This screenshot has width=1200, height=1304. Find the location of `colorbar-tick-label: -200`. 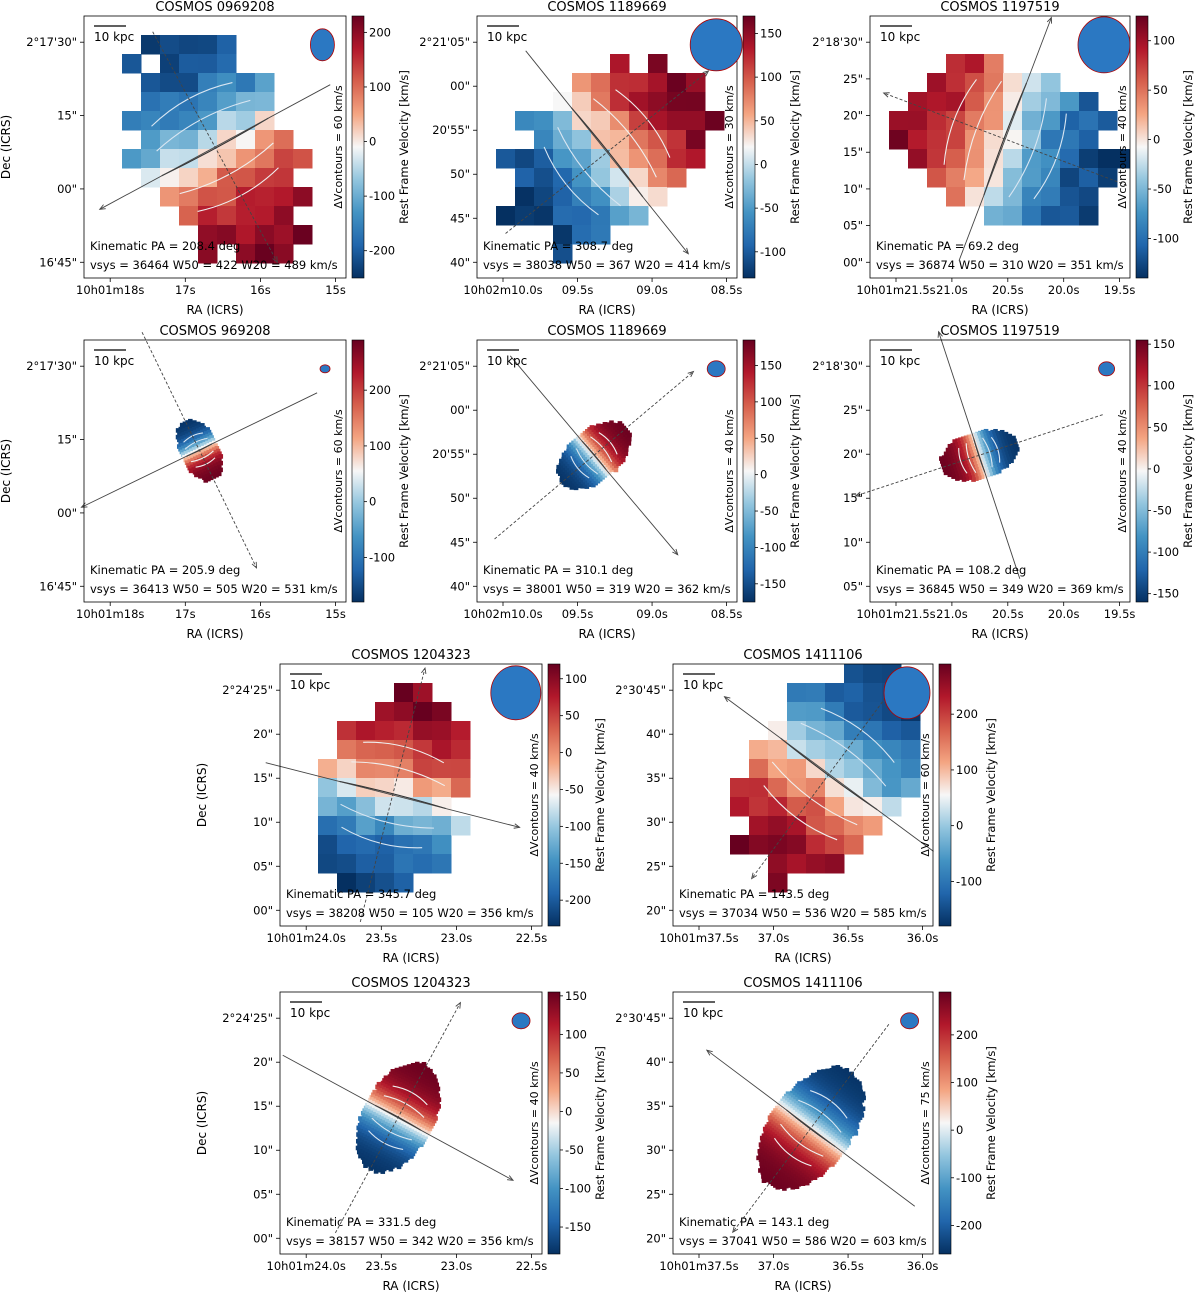

colorbar-tick-label: -200 is located at coordinates (969, 1225).